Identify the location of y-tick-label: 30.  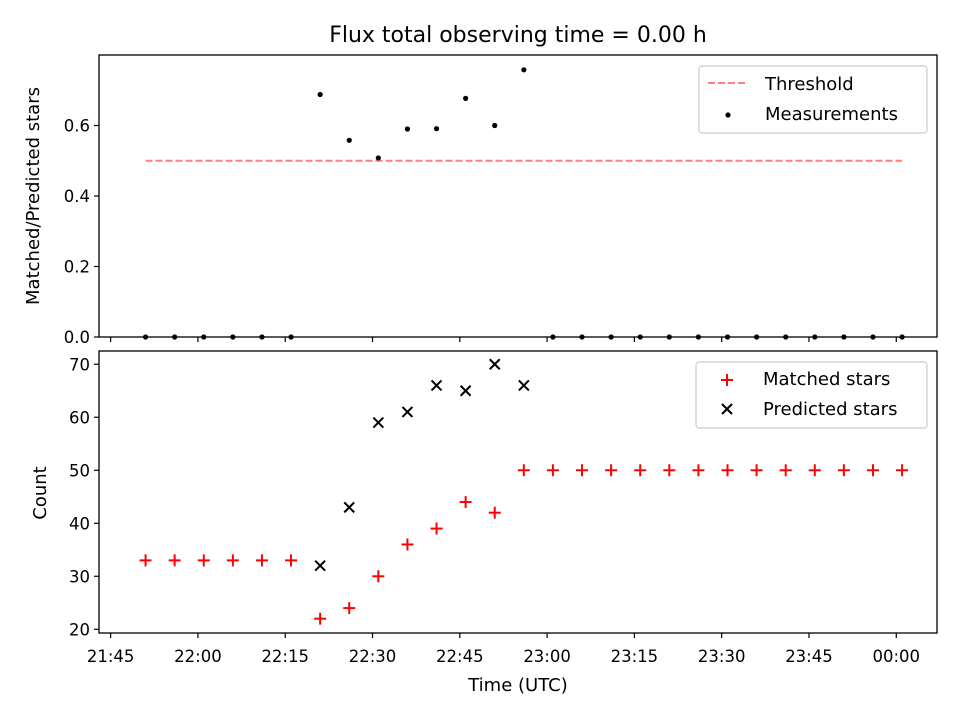
(79, 576).